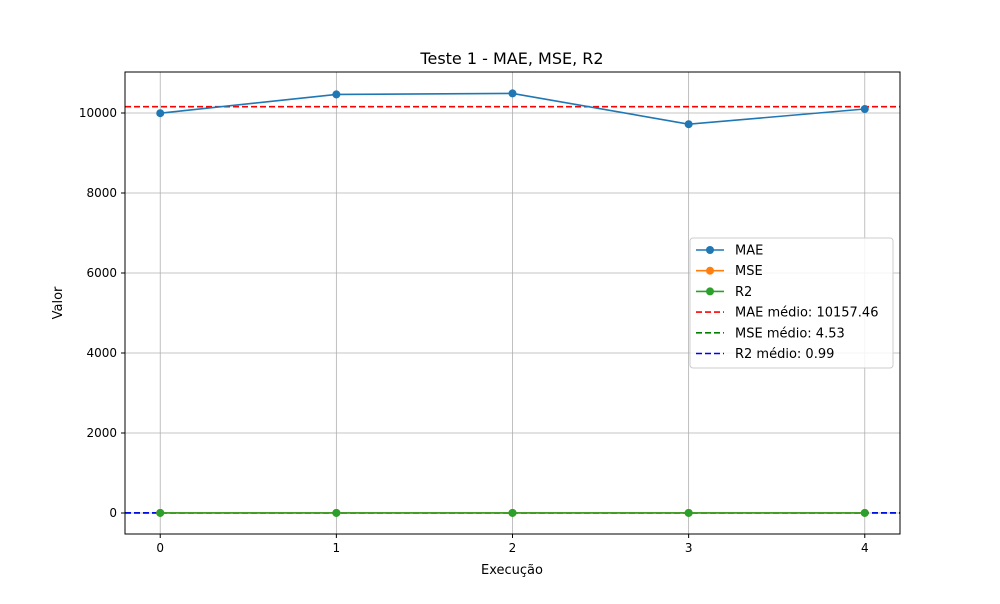 The width and height of the screenshot is (1000, 604). What do you see at coordinates (513, 548) in the screenshot?
I see `x-tick-label: 2` at bounding box center [513, 548].